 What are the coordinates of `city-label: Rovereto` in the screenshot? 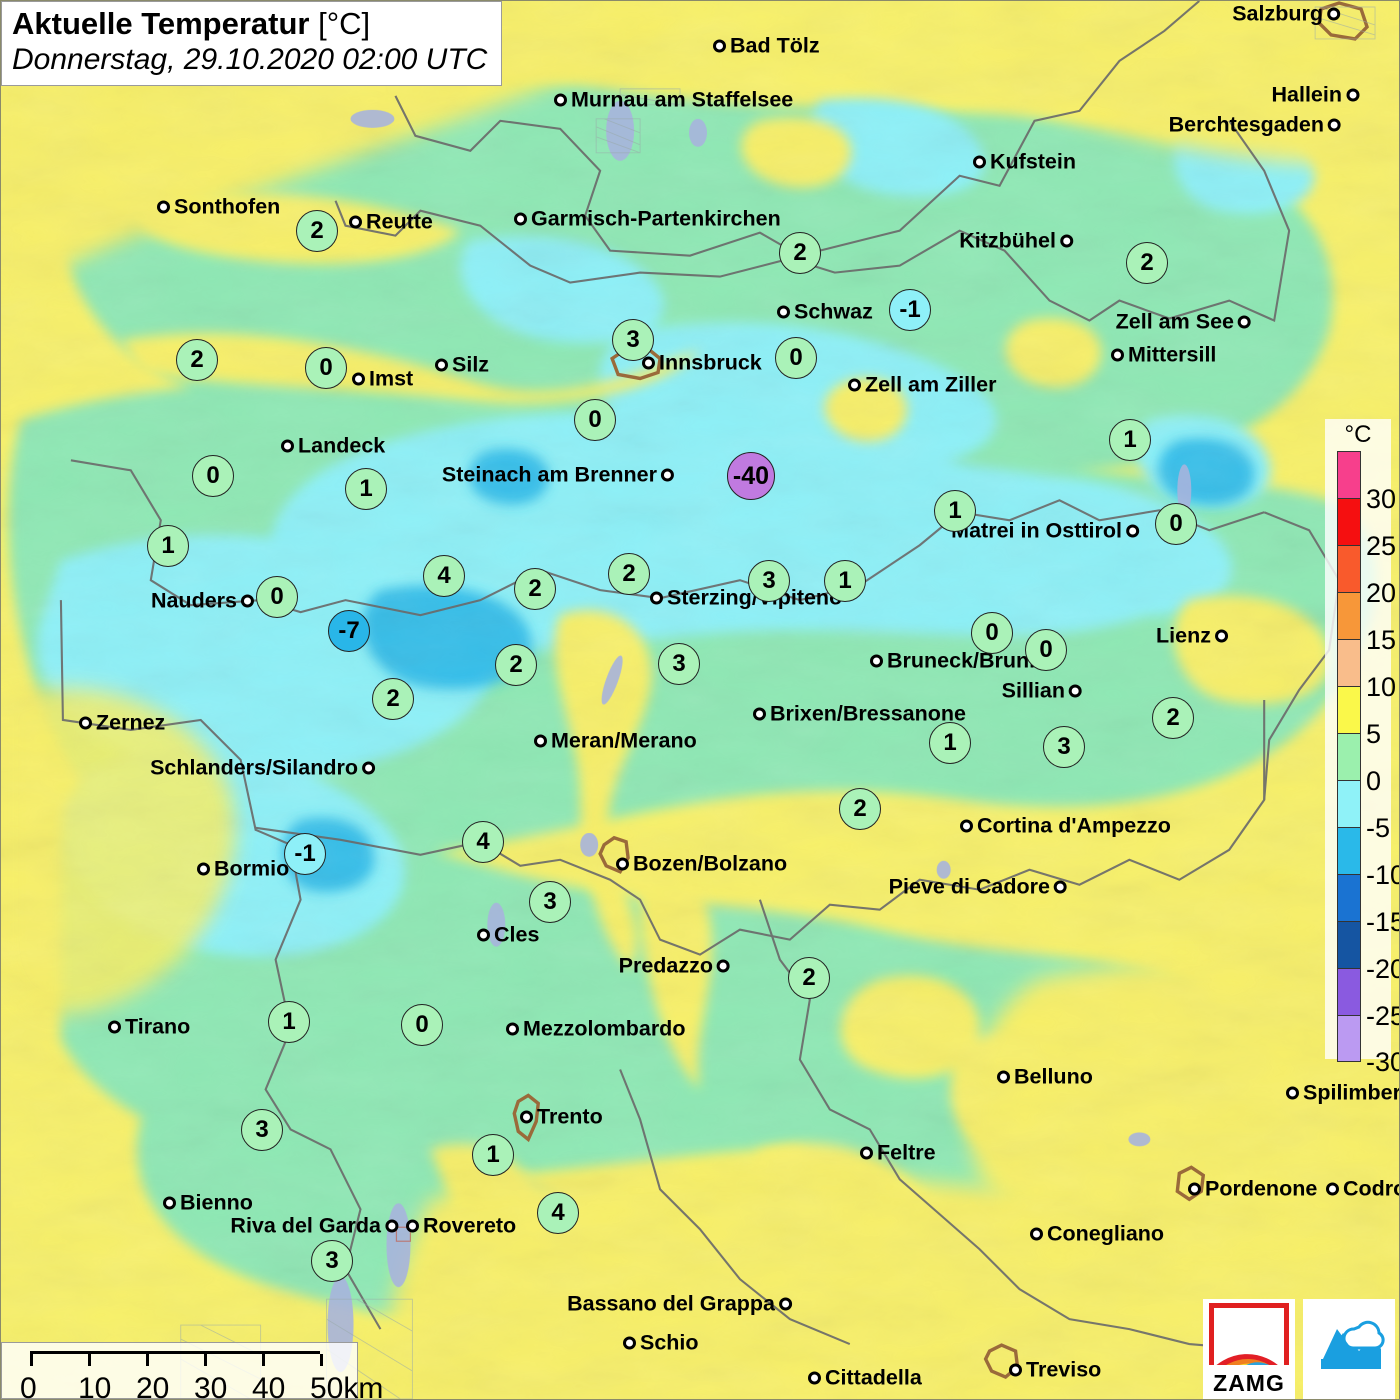 It's located at (461, 1226).